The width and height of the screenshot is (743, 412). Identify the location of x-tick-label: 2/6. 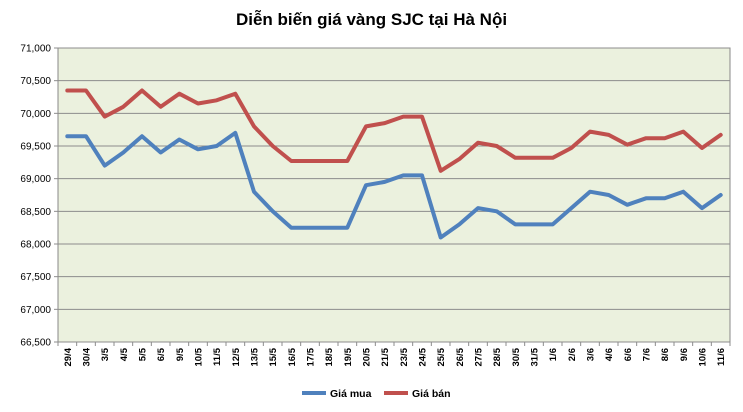
(572, 354).